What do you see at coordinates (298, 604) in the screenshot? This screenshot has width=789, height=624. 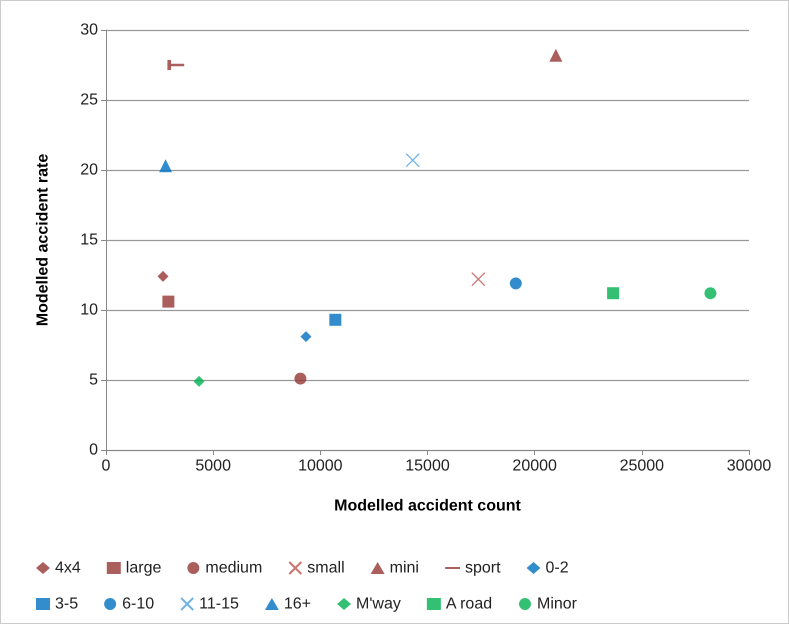 I see `legend-label: 16+` at bounding box center [298, 604].